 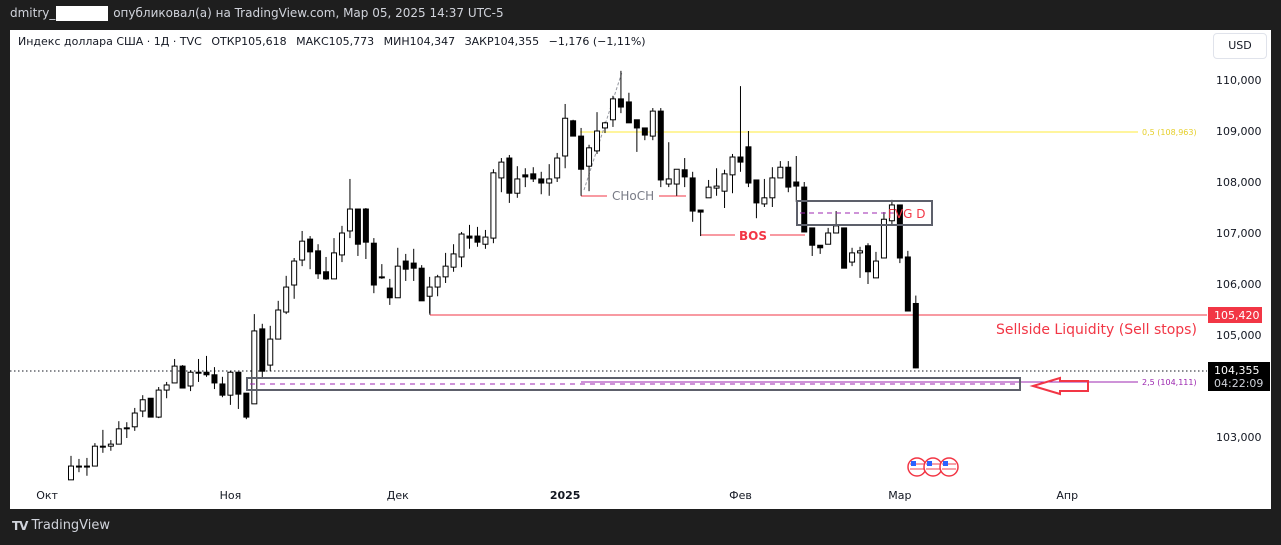 What do you see at coordinates (864, 213) in the screenshot?
I see `fvg-box` at bounding box center [864, 213].